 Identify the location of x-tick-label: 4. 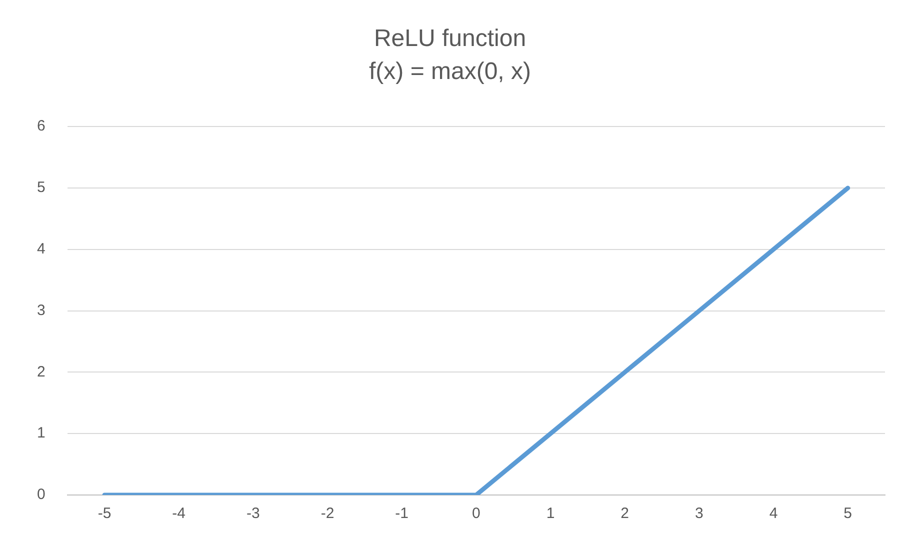
(773, 513).